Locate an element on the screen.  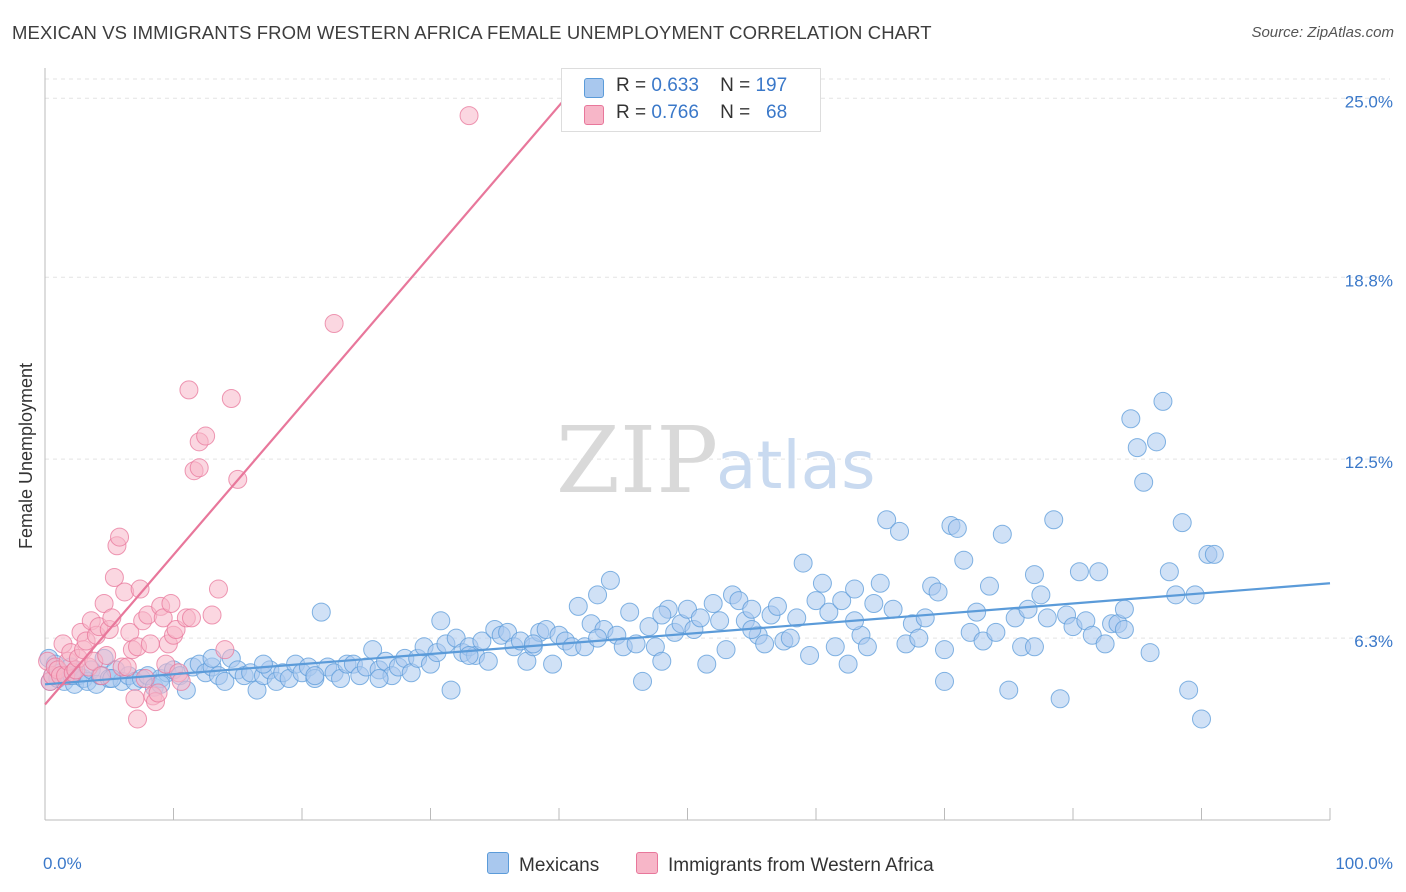
legend-swatch-mexicans is located at coordinates (594, 88).